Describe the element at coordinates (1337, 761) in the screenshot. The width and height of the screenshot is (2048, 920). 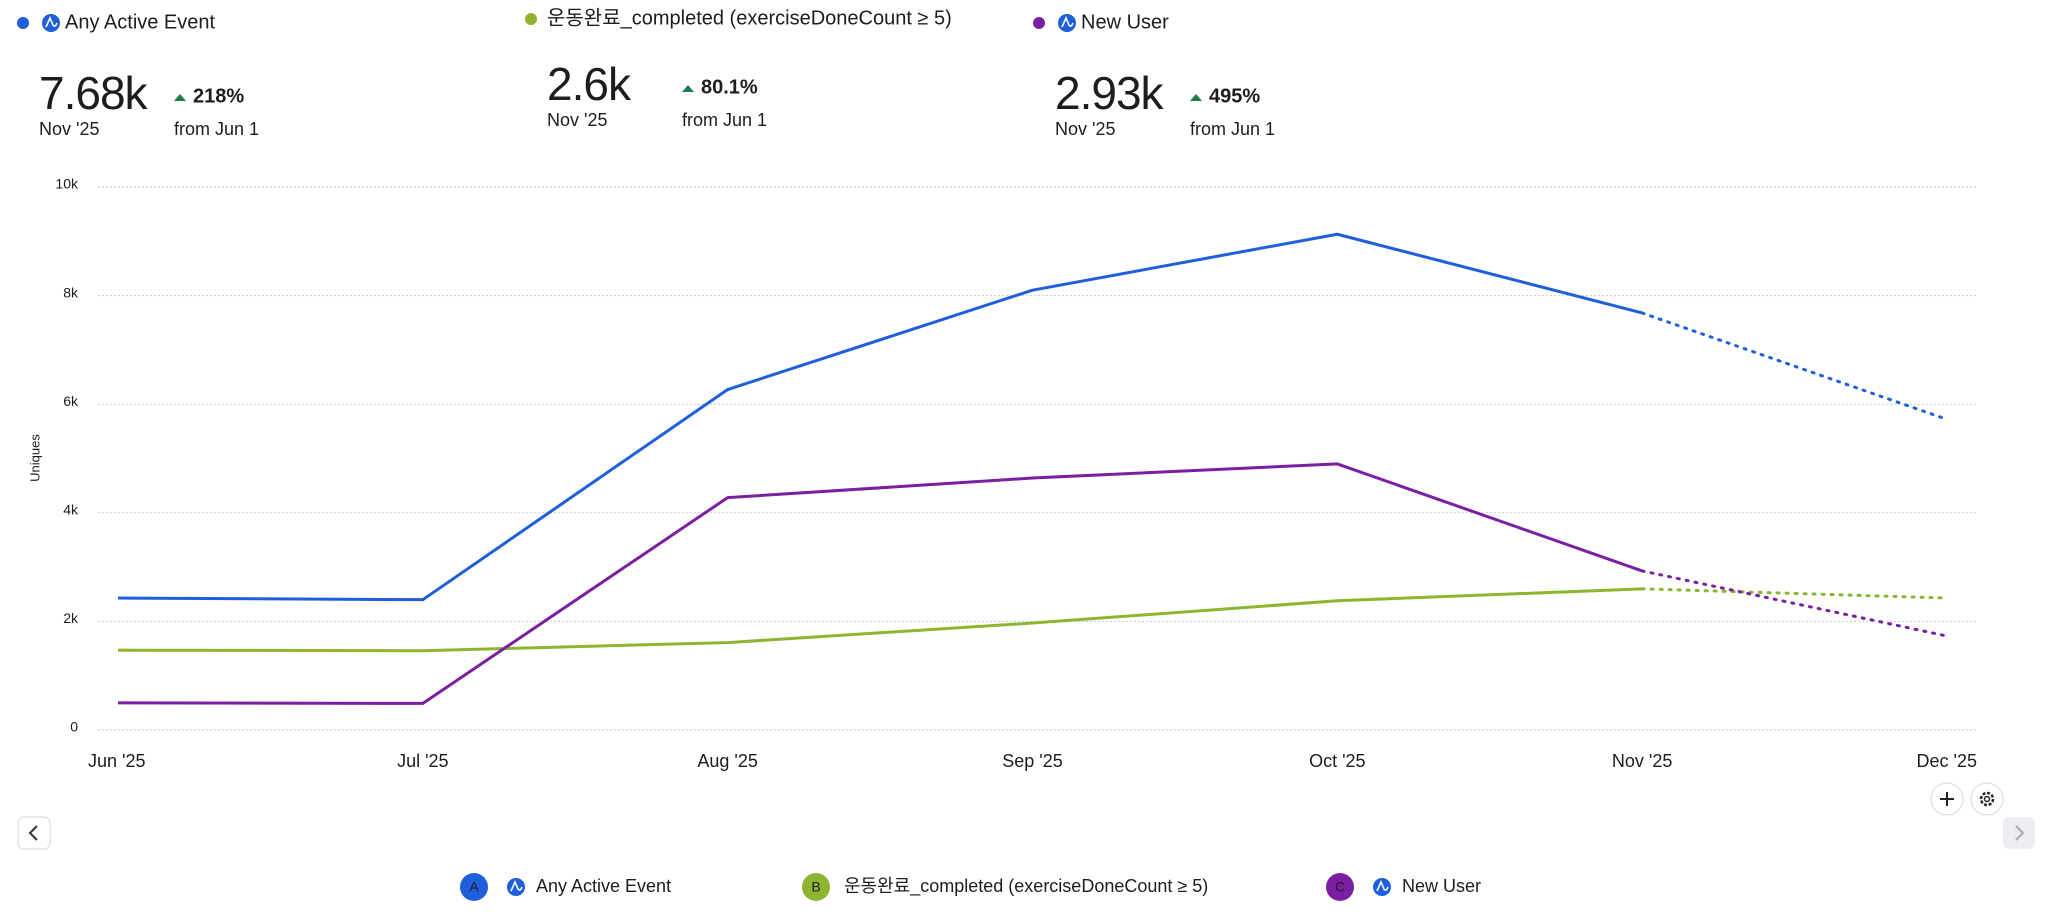
I see `x-tick-label: Oct '25` at that location.